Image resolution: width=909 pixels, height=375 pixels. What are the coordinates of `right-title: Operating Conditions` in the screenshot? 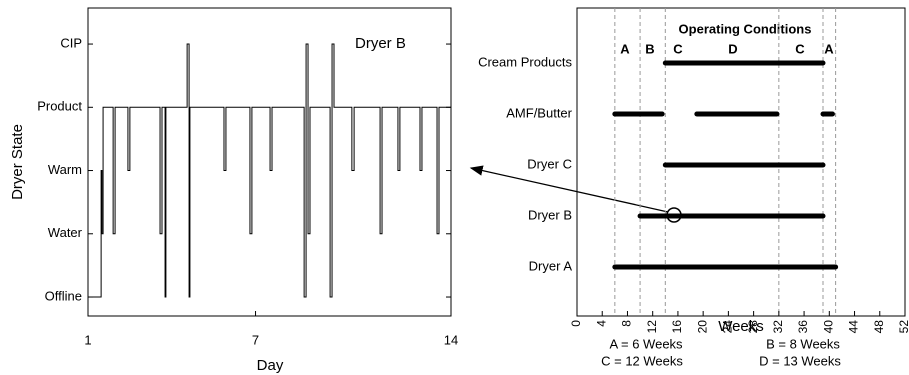 It's located at (745, 28).